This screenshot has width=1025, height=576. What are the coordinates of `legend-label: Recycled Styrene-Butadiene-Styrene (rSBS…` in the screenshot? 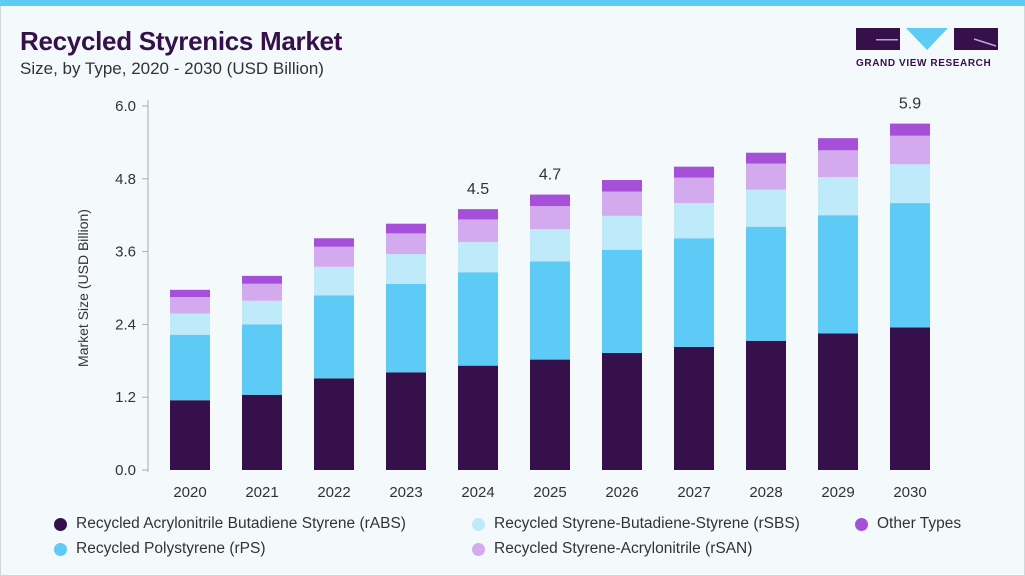 It's located at (647, 523).